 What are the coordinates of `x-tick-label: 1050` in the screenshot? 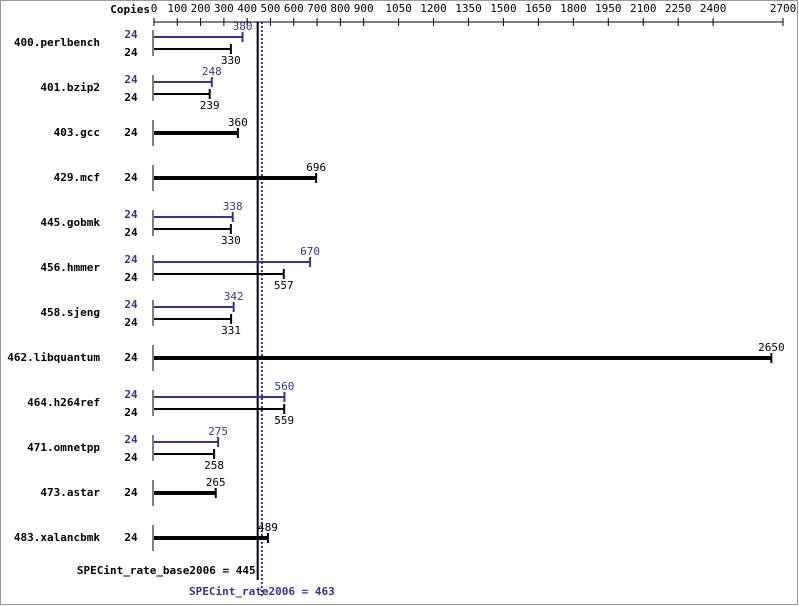 It's located at (398, 8).